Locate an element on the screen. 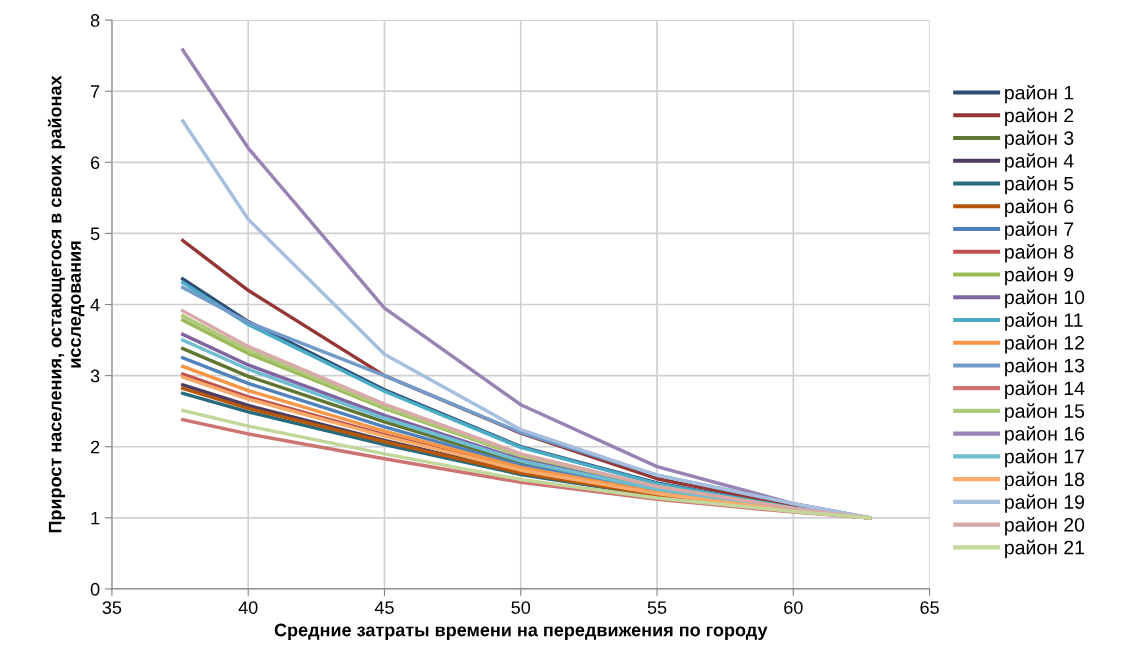 This screenshot has width=1142, height=670. legend-label: район 14 is located at coordinates (1045, 390).